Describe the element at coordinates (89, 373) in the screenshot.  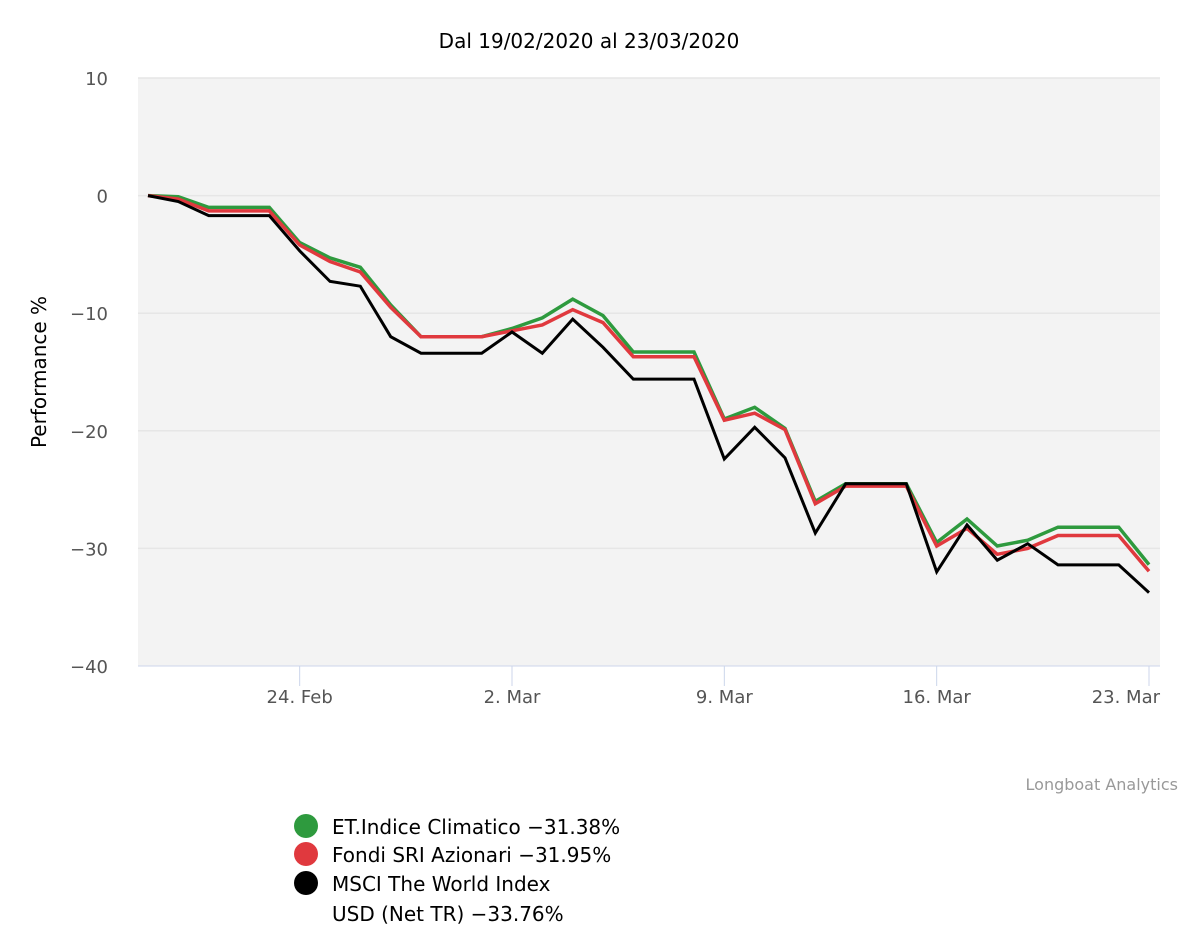
I see `y-axis-ticks: 10 0 −10 −20 −30 −40` at that location.